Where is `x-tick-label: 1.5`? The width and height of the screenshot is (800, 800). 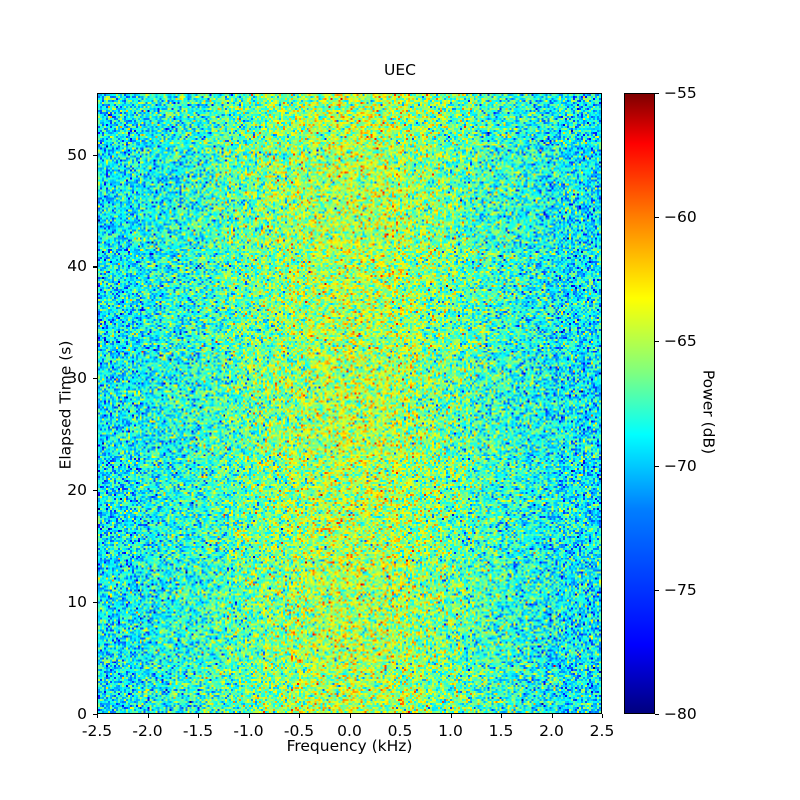
x-tick-label: 1.5 is located at coordinates (501, 731).